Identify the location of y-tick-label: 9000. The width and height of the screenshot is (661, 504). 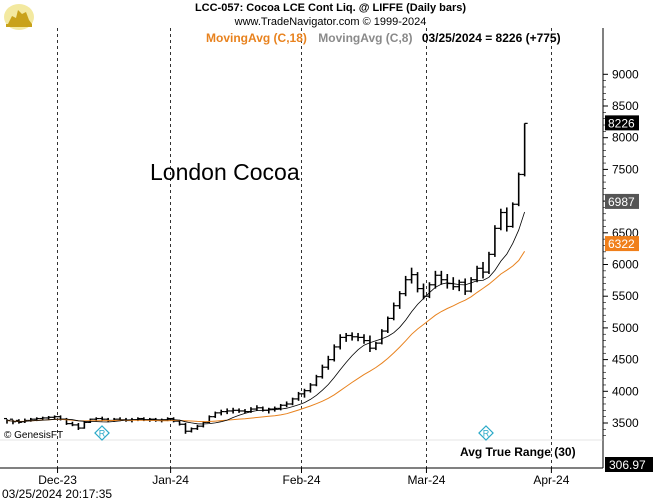
(625, 74).